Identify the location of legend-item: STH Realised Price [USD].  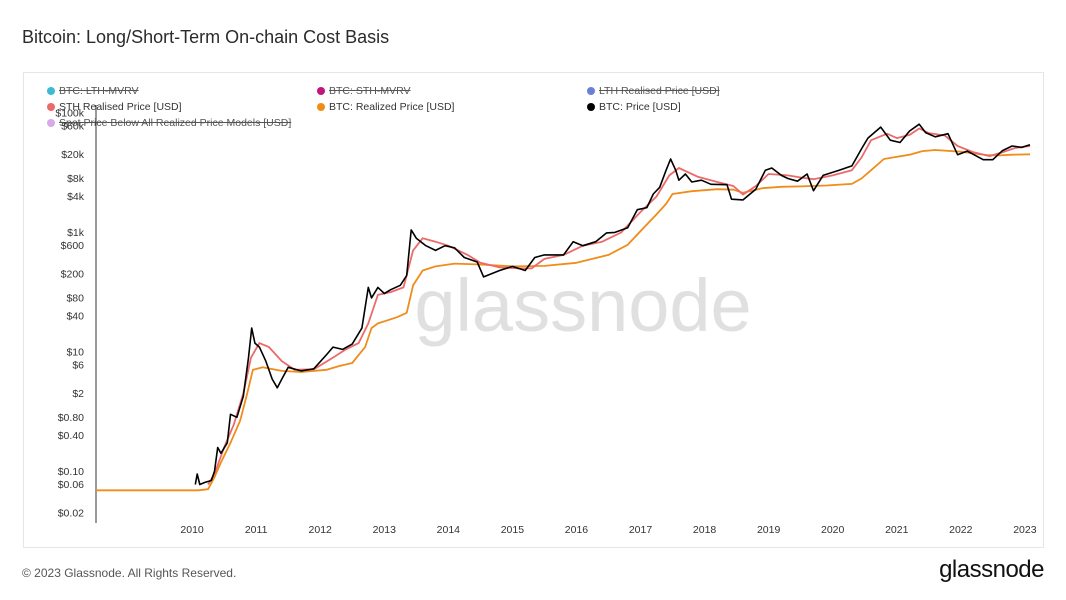
(114, 107).